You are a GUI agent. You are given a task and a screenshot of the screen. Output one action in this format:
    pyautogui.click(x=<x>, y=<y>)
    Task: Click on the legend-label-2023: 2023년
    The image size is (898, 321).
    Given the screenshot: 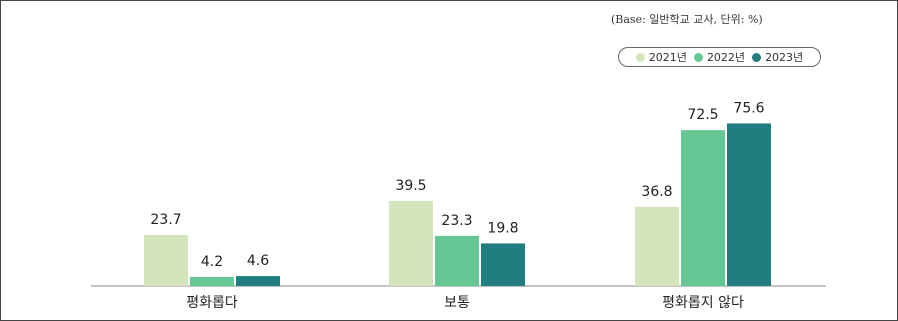 What is the action you would take?
    pyautogui.click(x=784, y=57)
    